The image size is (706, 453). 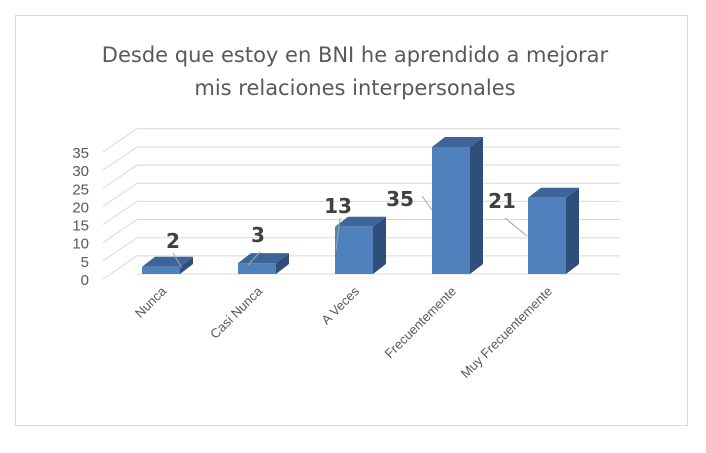 I want to click on y-tick-label: 30, so click(x=80, y=171).